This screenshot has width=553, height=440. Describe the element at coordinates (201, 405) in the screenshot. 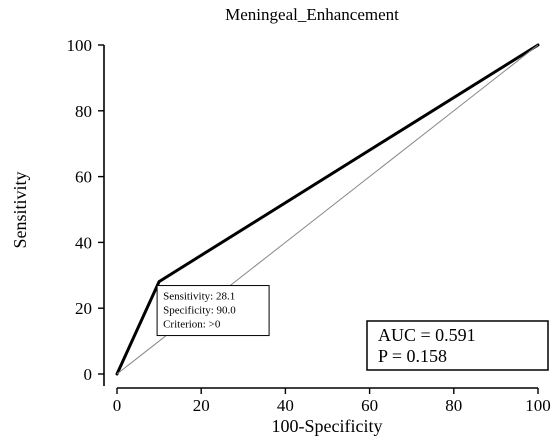

I see `x-tick-label: 20` at that location.